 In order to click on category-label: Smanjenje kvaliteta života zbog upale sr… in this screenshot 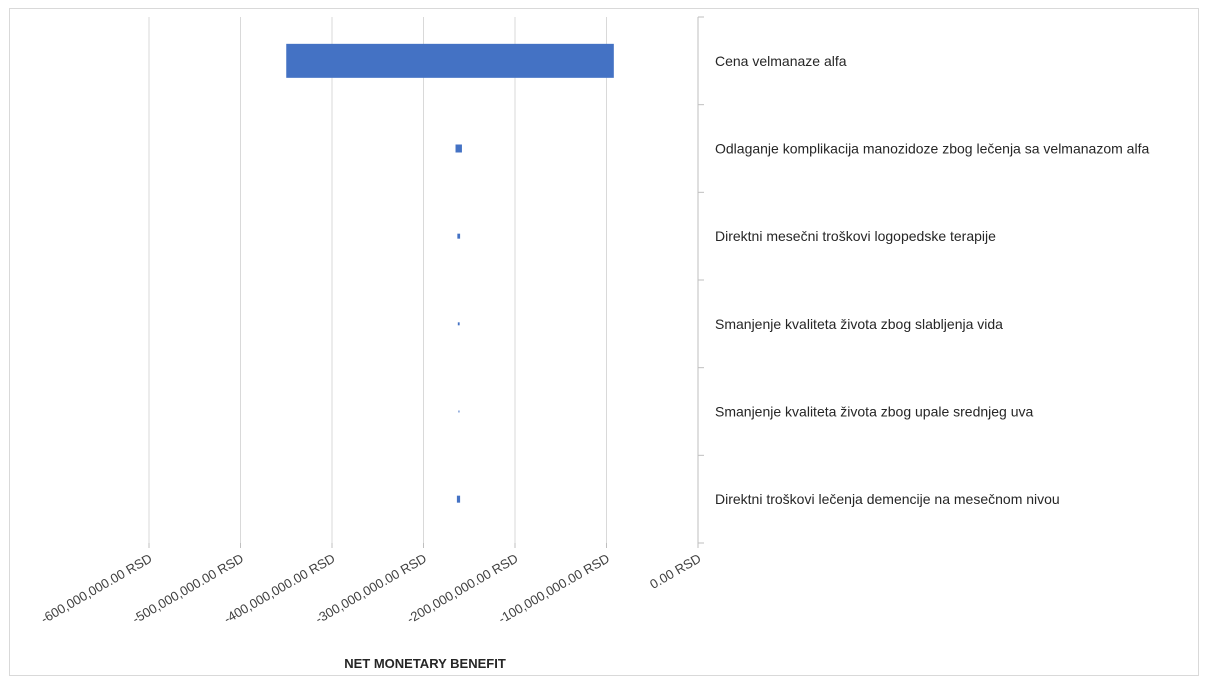, I will do `click(874, 412)`.